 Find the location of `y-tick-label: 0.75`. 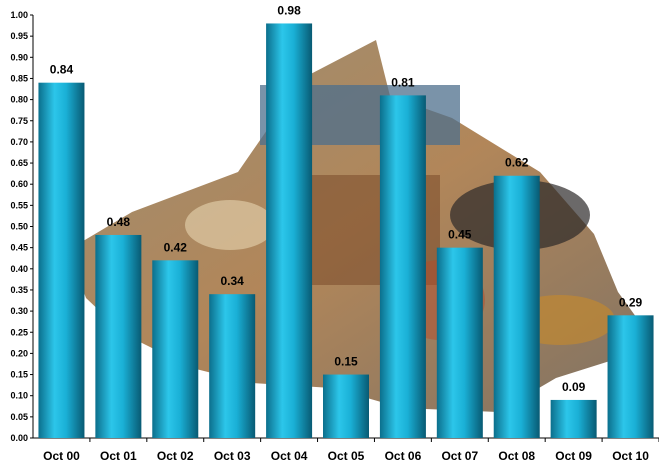

y-tick-label: 0.75 is located at coordinates (19, 121).